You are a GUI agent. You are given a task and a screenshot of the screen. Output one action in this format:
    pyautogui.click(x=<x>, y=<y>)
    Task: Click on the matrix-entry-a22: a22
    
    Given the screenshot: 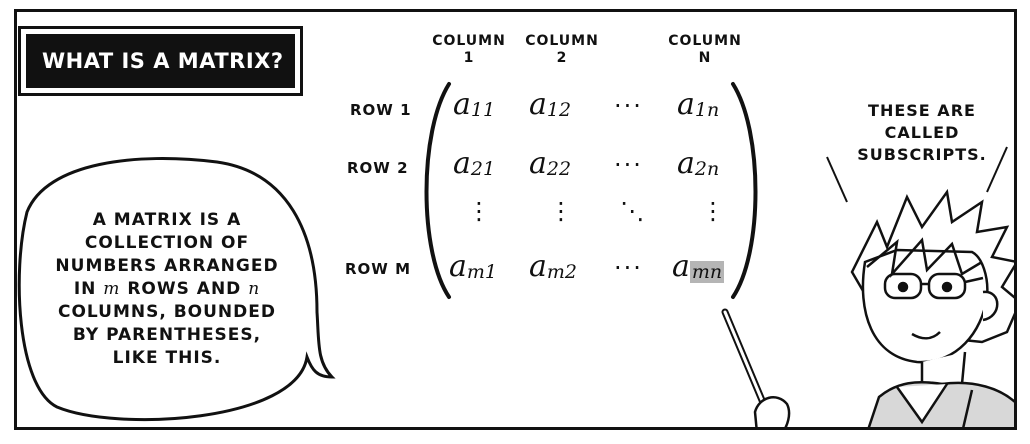 What is the action you would take?
    pyautogui.click(x=550, y=163)
    